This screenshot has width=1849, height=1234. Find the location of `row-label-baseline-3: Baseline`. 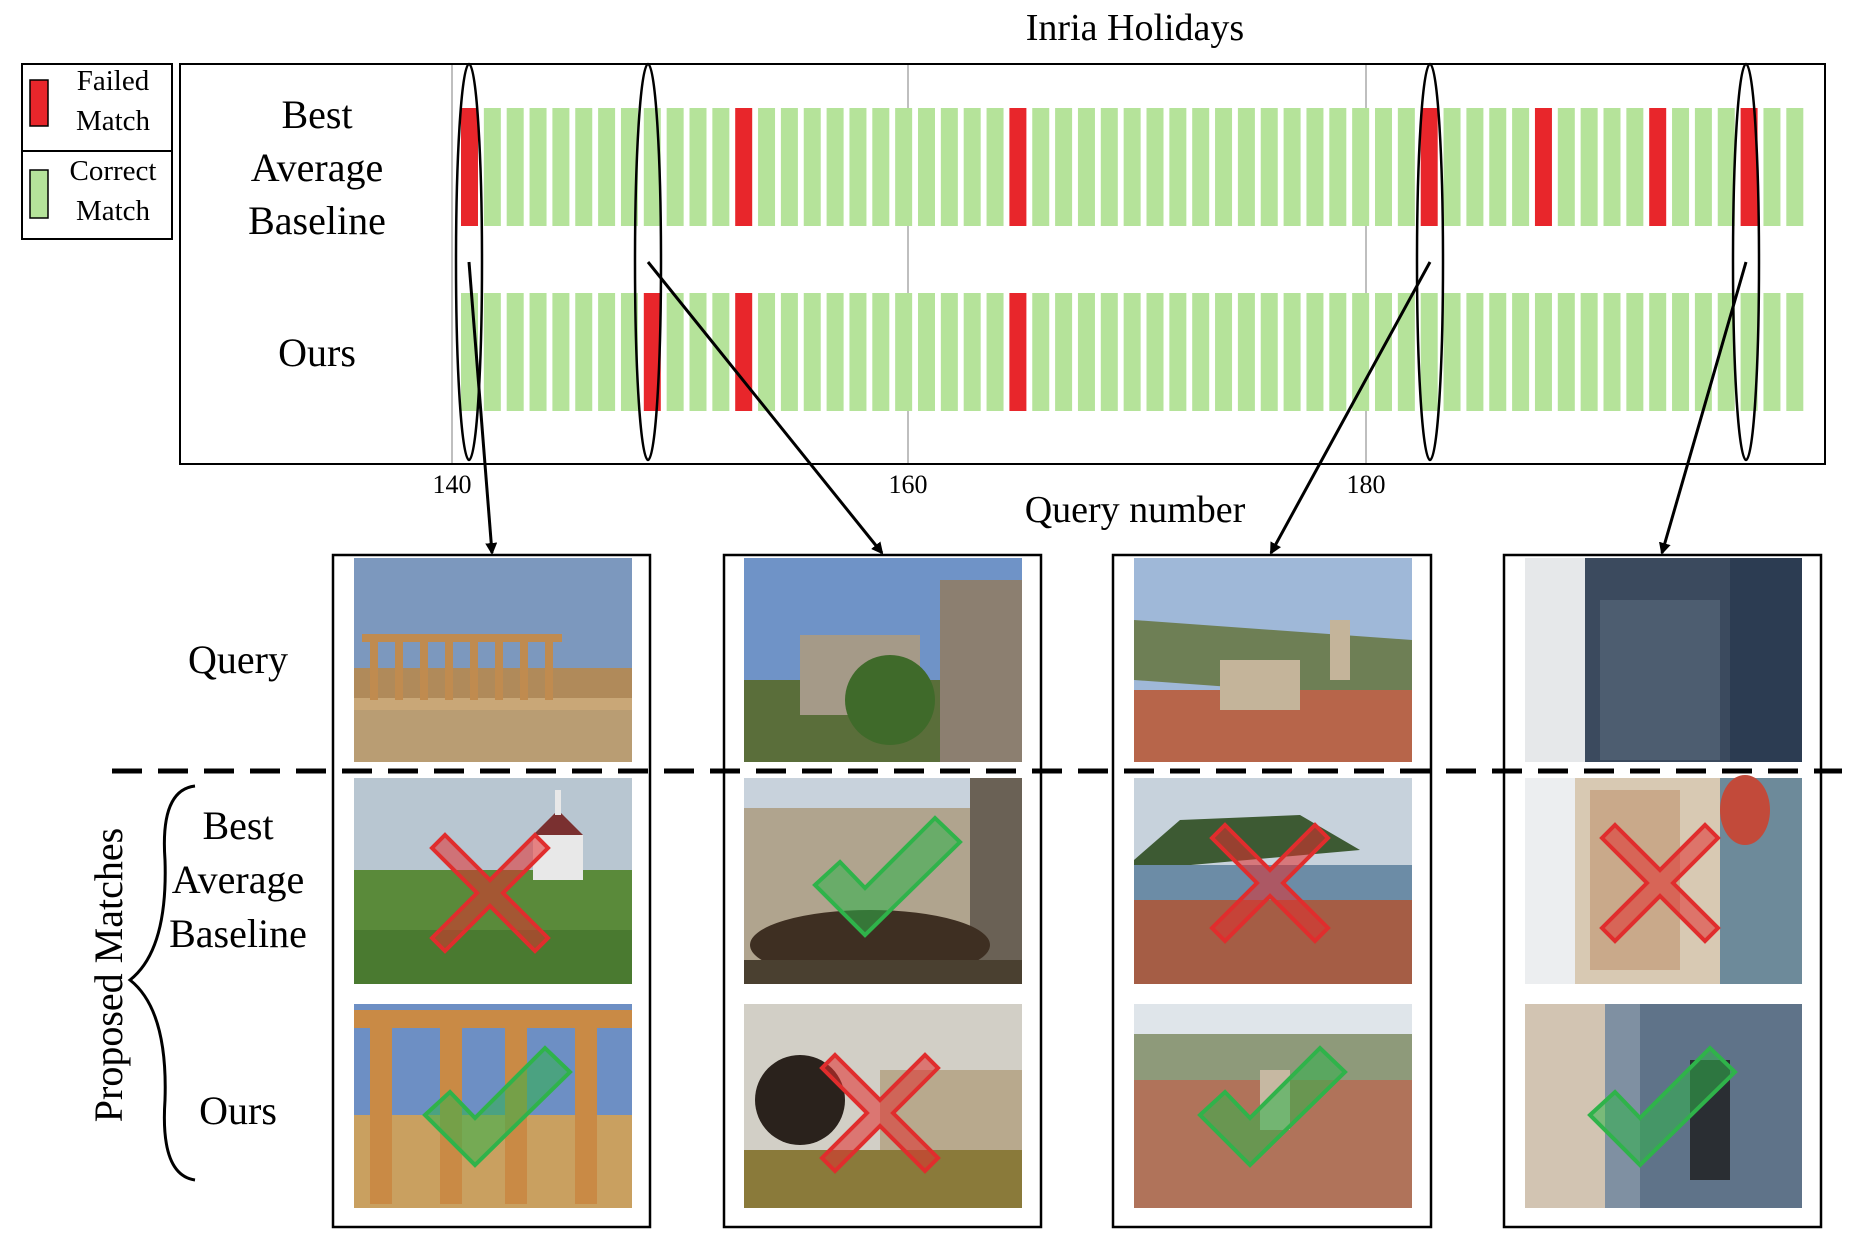

row-label-baseline-3: Baseline is located at coordinates (317, 220).